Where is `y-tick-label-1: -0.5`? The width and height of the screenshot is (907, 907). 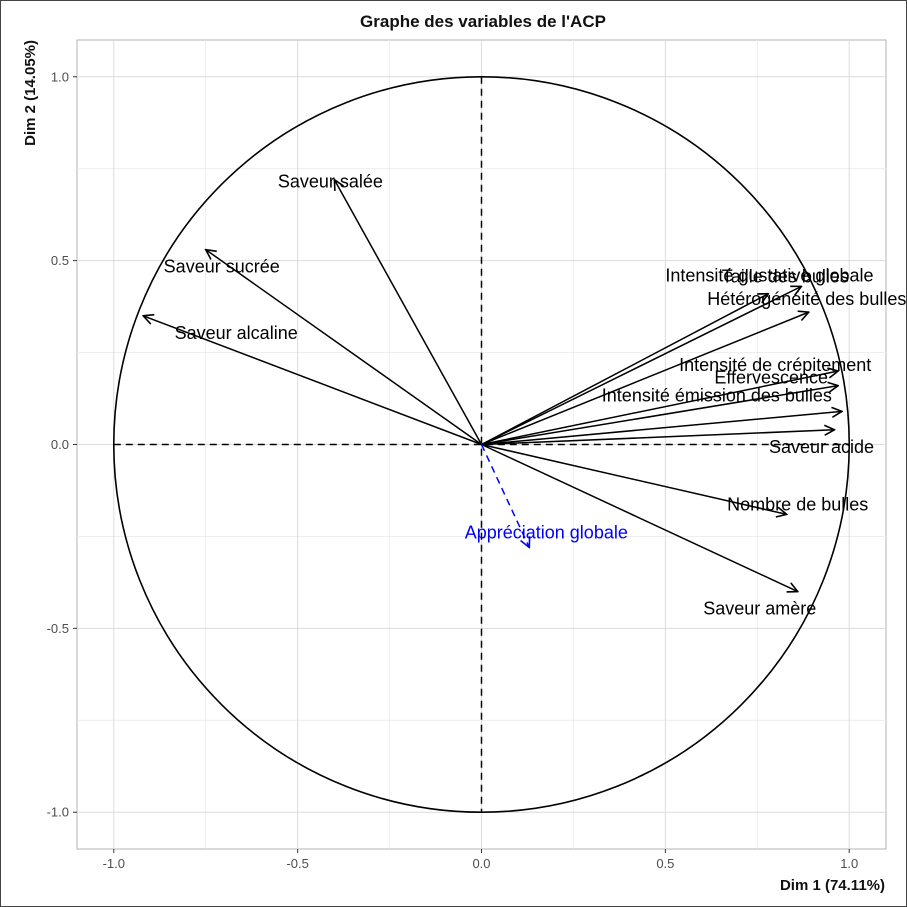
y-tick-label-1: -0.5 is located at coordinates (58, 628).